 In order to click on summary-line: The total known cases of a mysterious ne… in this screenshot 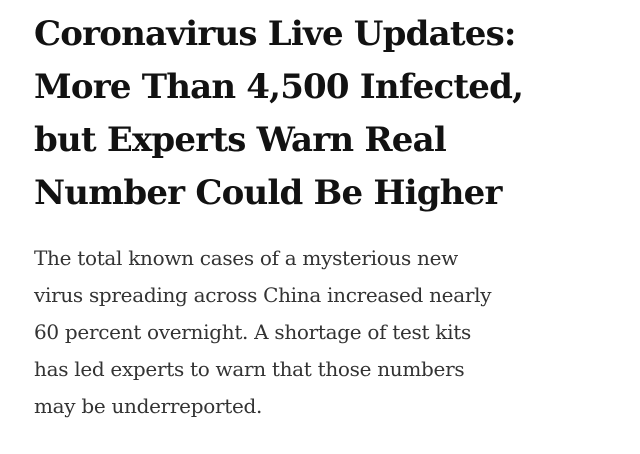, I will do `click(246, 258)`.